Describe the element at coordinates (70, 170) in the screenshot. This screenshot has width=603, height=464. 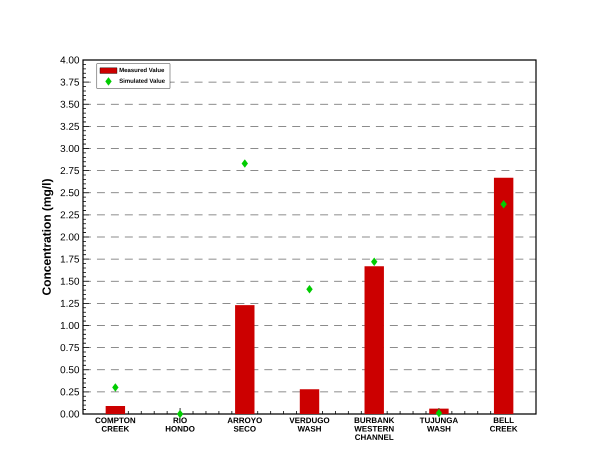
I see `y-tick-label: 2.75` at that location.